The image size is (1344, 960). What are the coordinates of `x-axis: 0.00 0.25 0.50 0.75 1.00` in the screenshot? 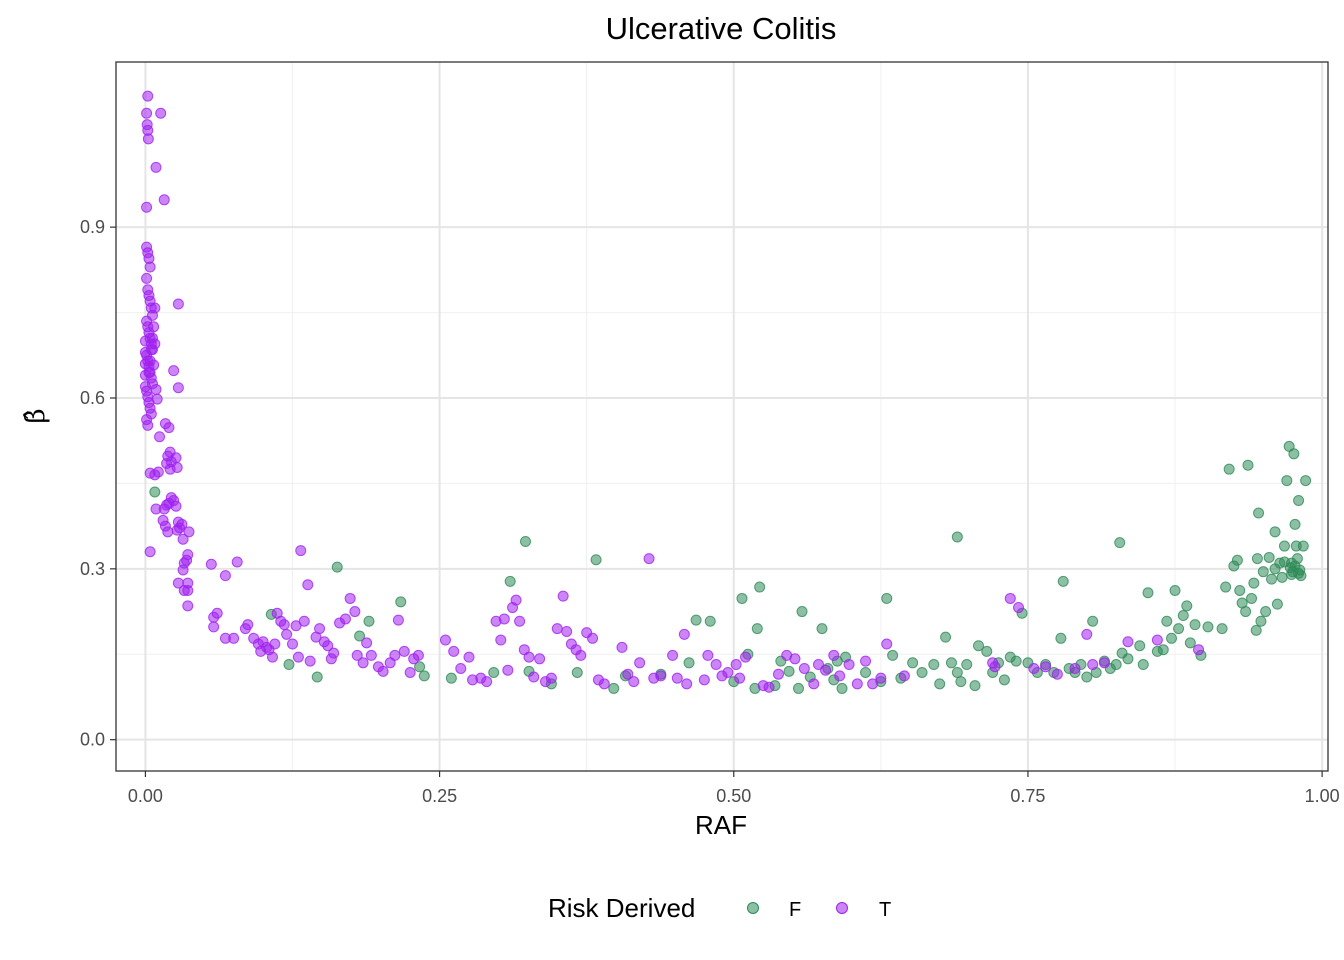 It's located at (734, 788).